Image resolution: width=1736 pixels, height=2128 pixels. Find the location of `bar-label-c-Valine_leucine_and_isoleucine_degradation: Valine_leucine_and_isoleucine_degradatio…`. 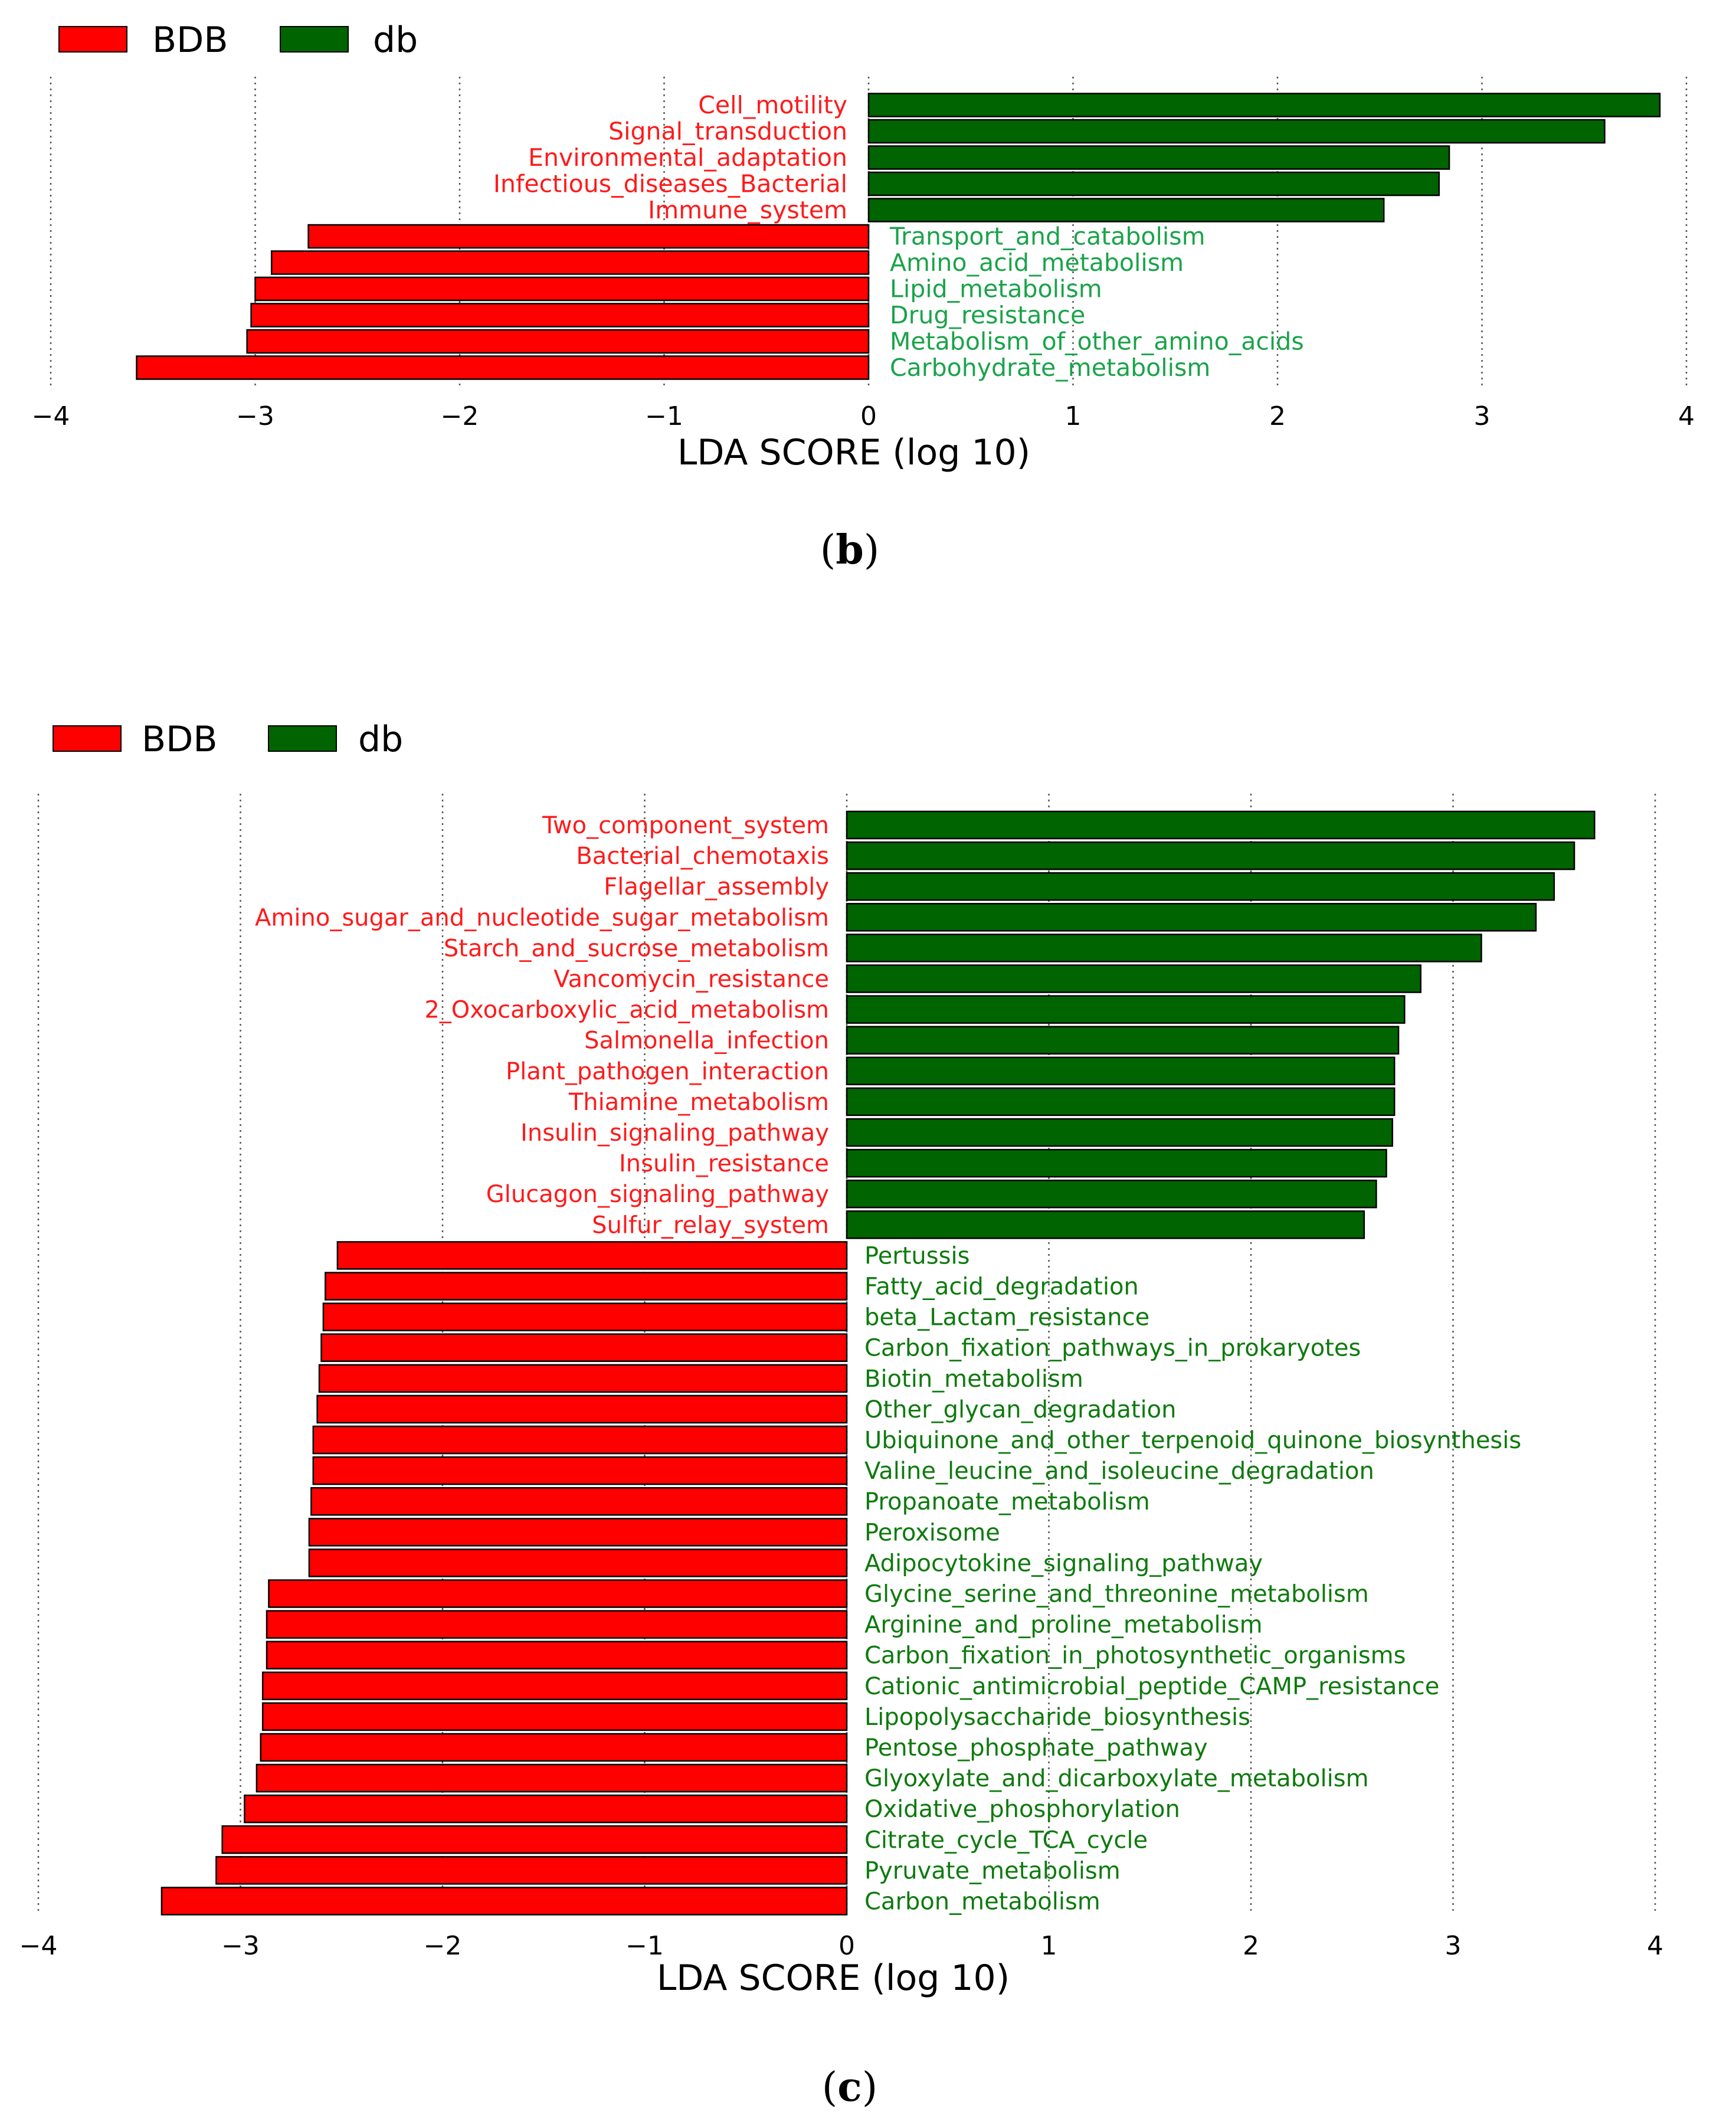

bar-label-c-Valine_leucine_and_isoleucine_degradation: Valine_leucine_and_isoleucine_degradatio… is located at coordinates (1119, 1471).